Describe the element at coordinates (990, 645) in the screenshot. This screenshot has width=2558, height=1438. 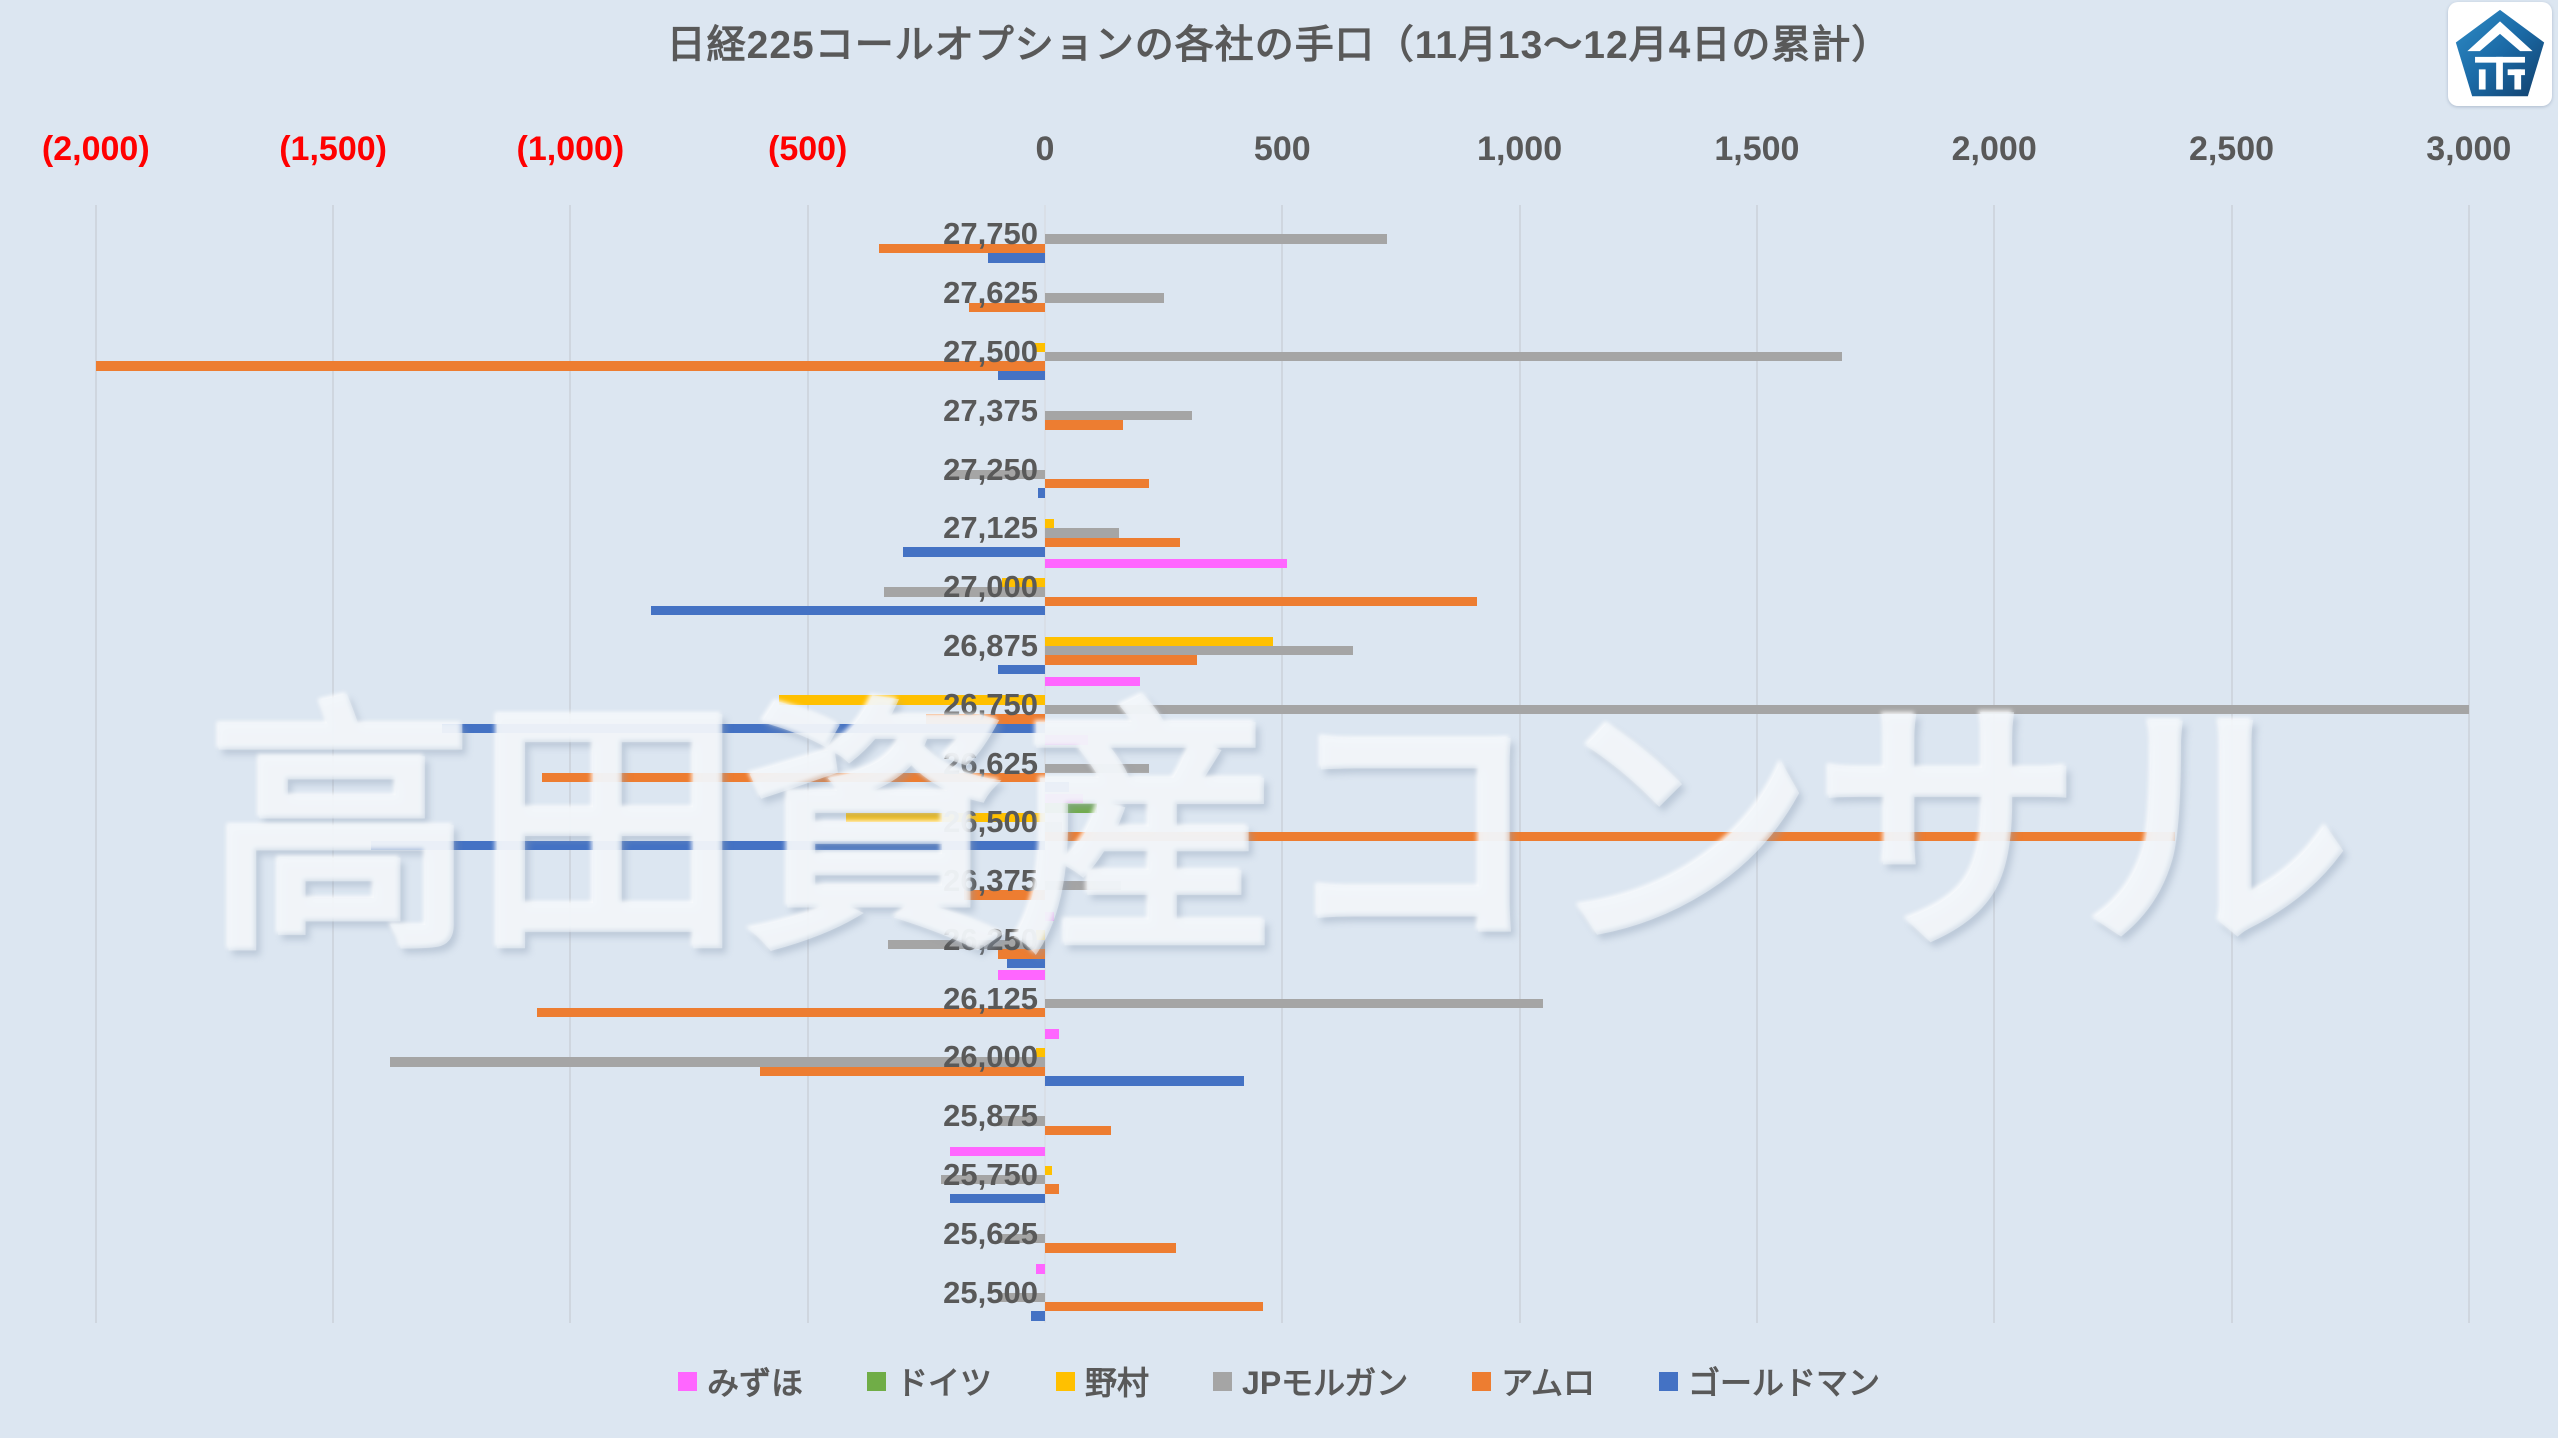
I see `category-label: 26,875` at that location.